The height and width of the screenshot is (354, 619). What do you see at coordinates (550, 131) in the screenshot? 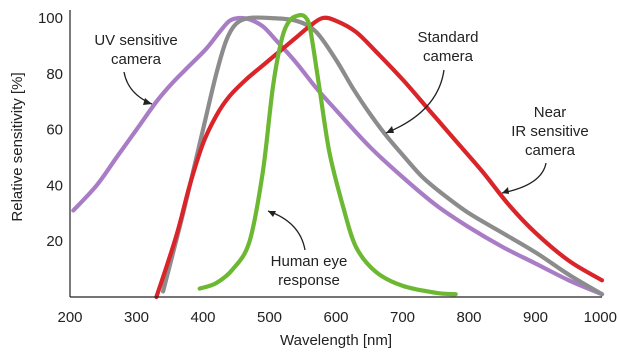
I see `annotation-near-ir-line-2: IR sensitive` at bounding box center [550, 131].